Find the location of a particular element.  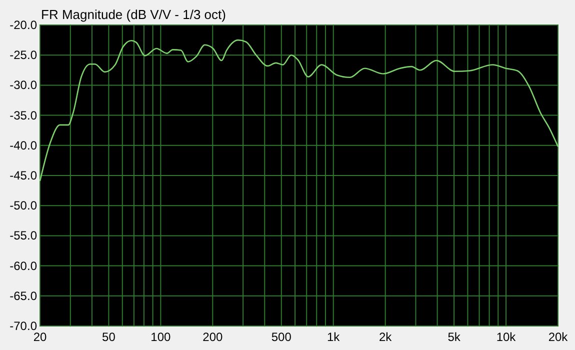

x-tick-label: 1k is located at coordinates (334, 337).